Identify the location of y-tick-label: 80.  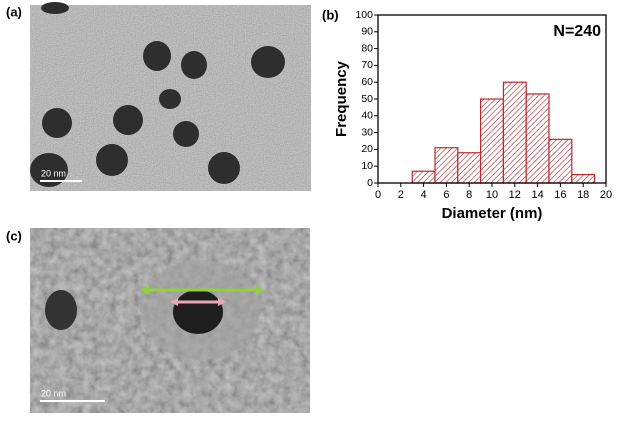
(367, 48).